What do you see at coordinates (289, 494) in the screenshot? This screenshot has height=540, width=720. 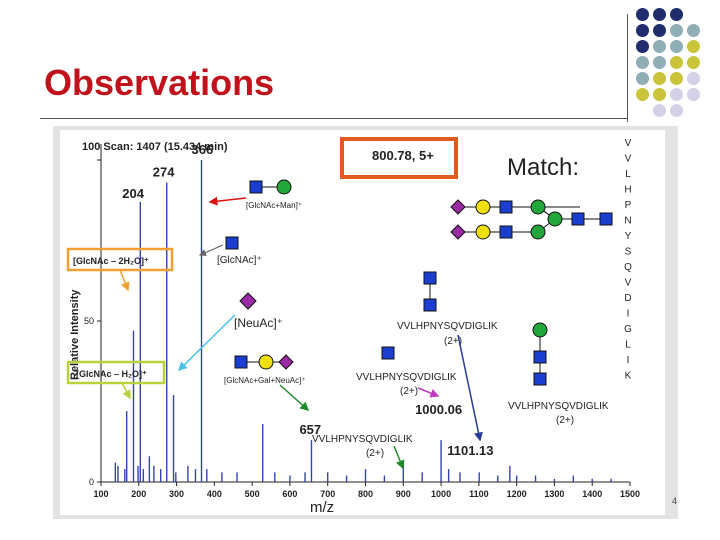 I see `x-tick-label: 600` at bounding box center [289, 494].